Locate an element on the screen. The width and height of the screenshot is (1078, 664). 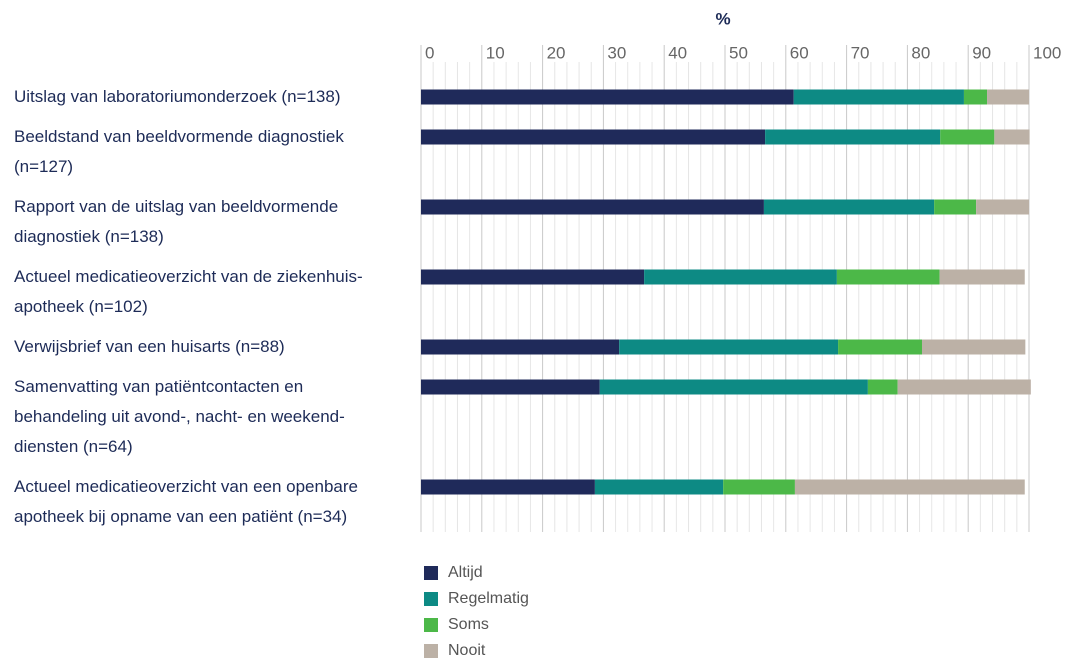
x-tick-label: 100 is located at coordinates (1047, 52).